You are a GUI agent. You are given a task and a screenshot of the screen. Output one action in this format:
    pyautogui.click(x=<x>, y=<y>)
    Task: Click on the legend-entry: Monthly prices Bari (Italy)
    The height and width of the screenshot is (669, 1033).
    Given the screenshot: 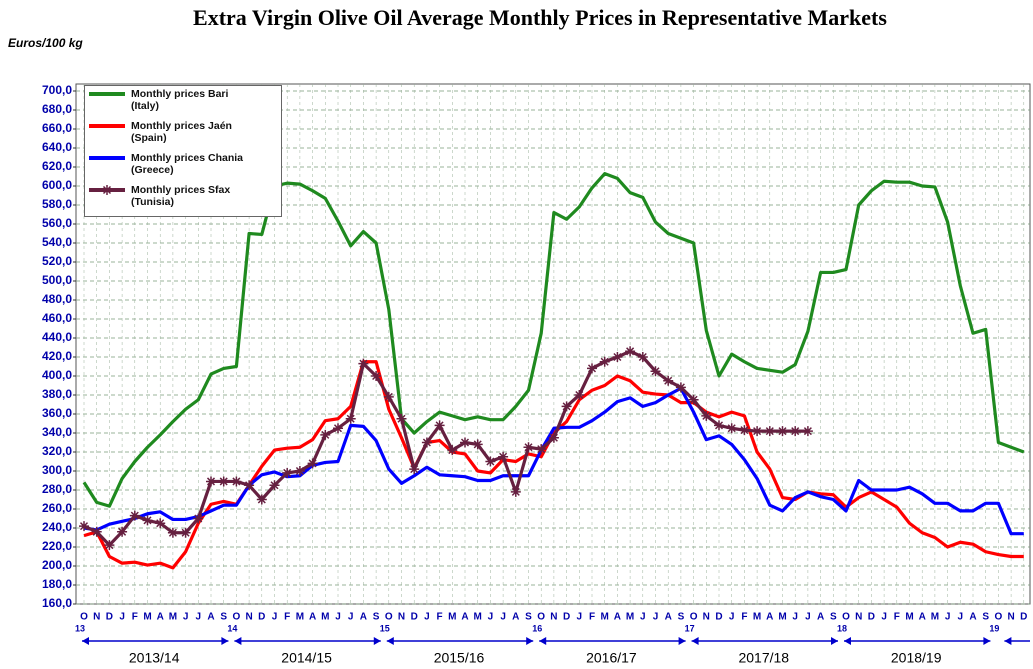 What is the action you would take?
    pyautogui.click(x=183, y=104)
    